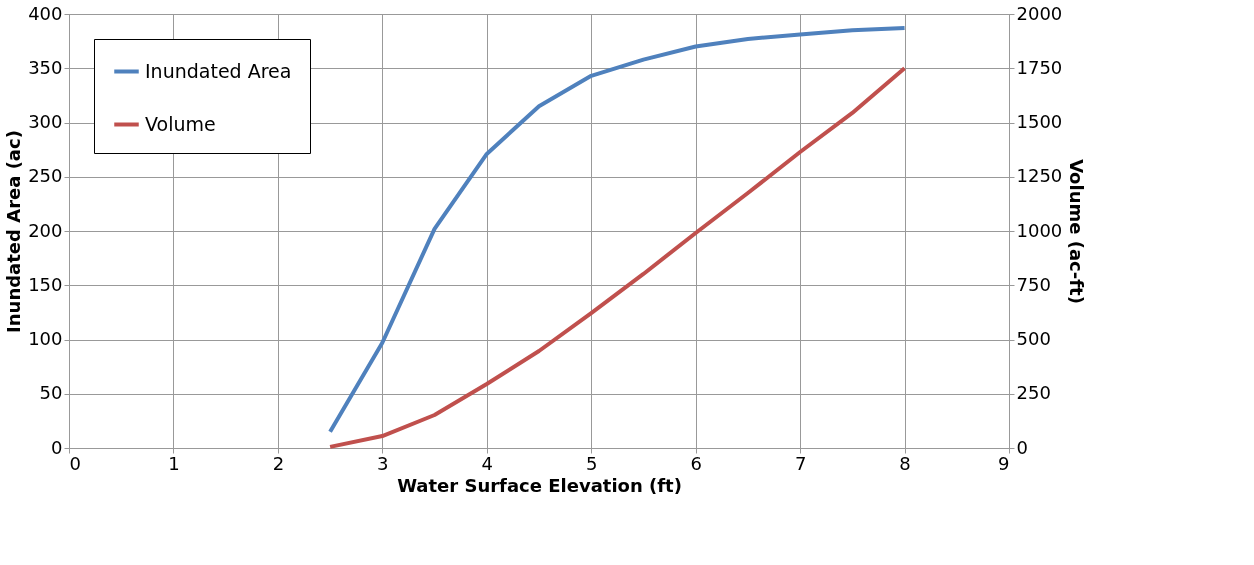  Describe the element at coordinates (45, 338) in the screenshot. I see `y-tick-label: 100` at that location.